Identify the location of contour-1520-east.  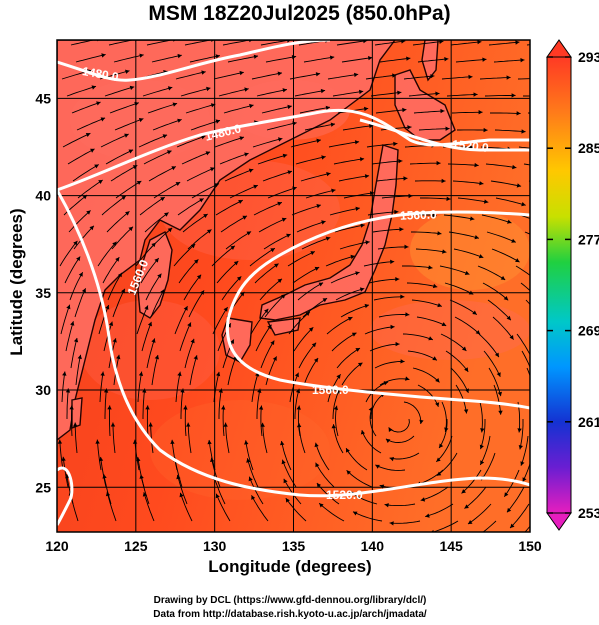
(444, 135).